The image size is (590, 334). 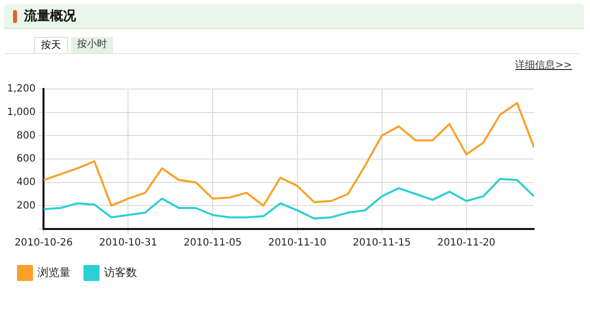 I want to click on legend-label: 浏览量, so click(x=54, y=272).